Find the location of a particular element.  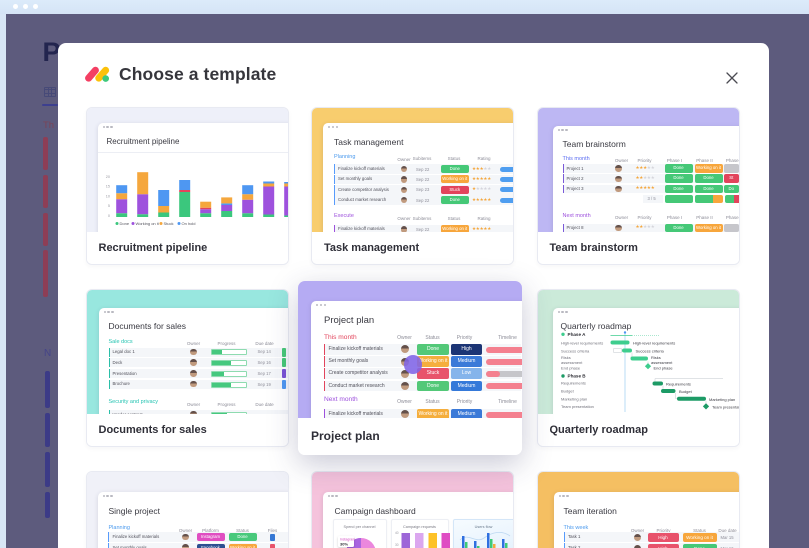

svg-text: Phase A is located at coordinates (576, 334).